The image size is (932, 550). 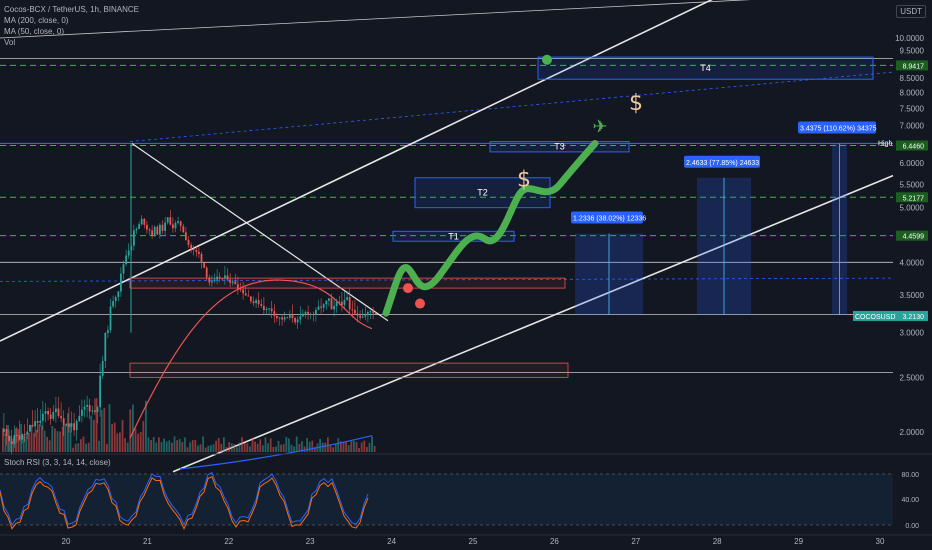 I want to click on horizontal-line, so click(x=376, y=19).